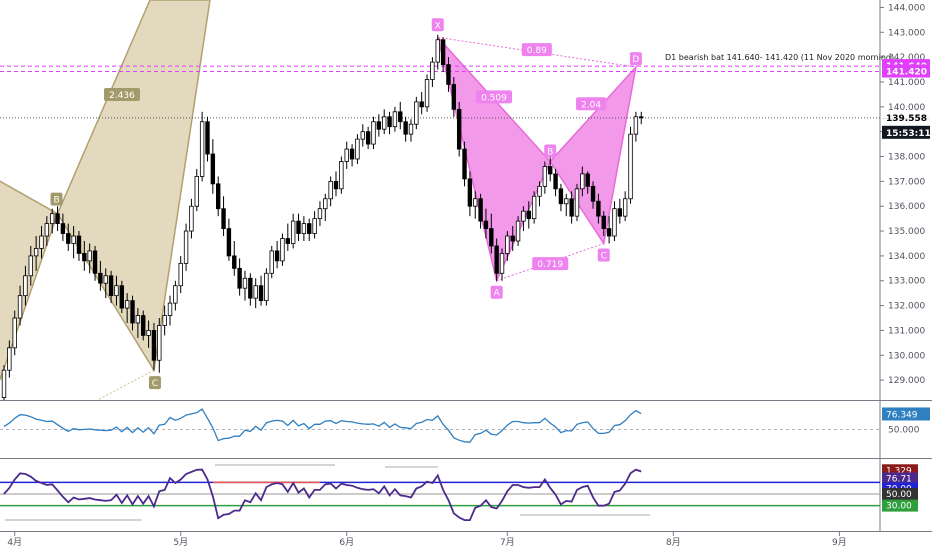  Describe the element at coordinates (906, 182) in the screenshot. I see `price-tick-label: 137.000` at that location.